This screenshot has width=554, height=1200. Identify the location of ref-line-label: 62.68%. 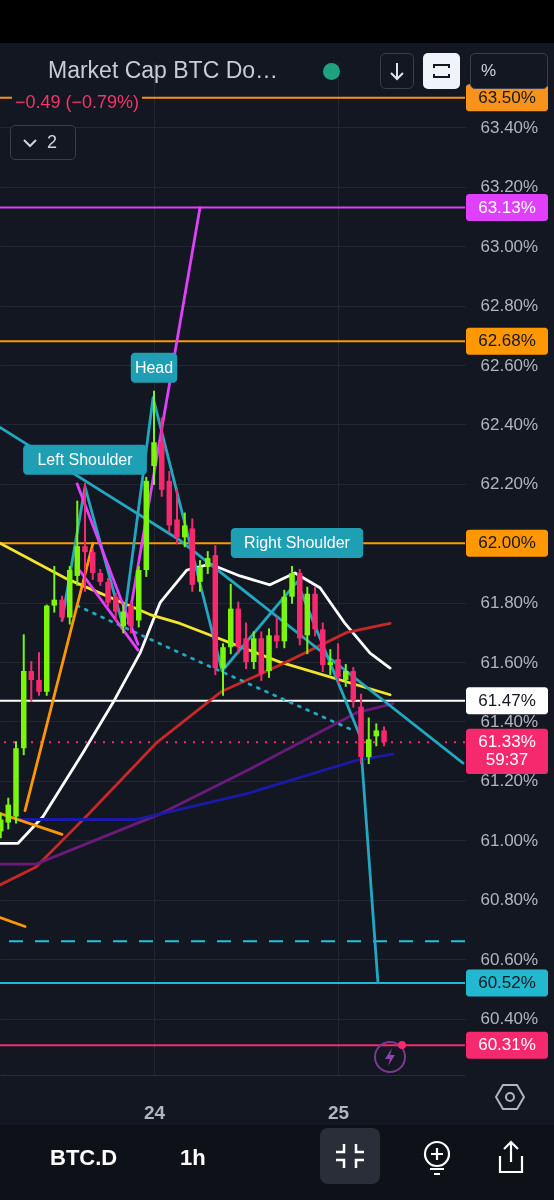
(507, 341).